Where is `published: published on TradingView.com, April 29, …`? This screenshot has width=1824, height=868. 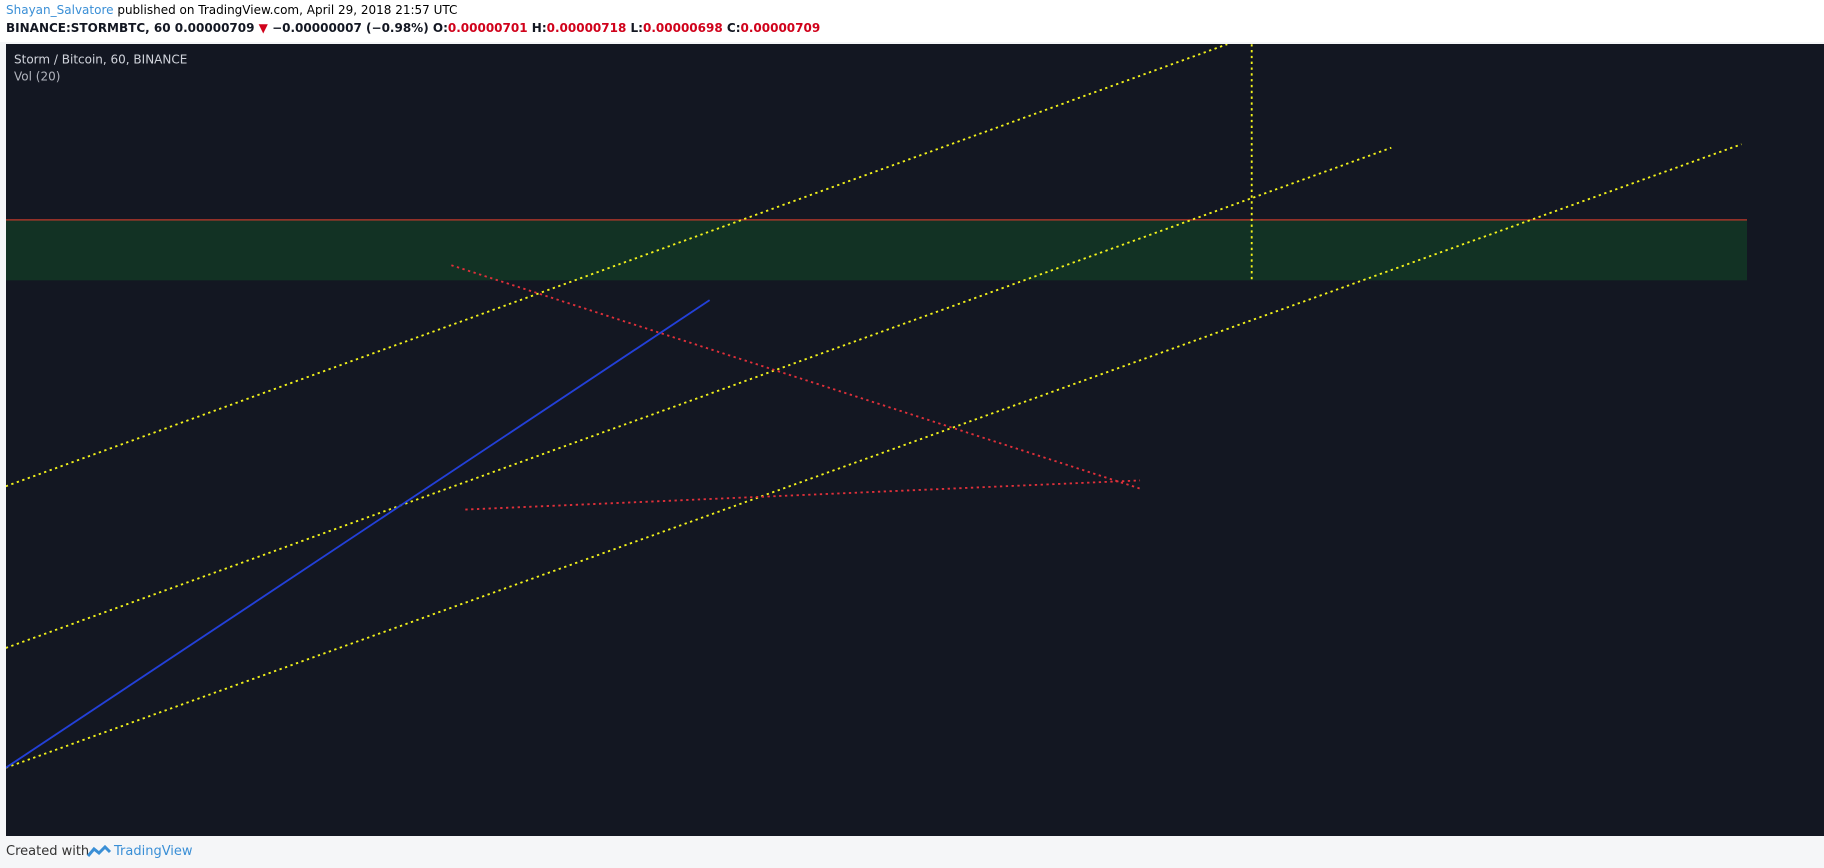
published: published on TradingView.com, April 29, … is located at coordinates (287, 10).